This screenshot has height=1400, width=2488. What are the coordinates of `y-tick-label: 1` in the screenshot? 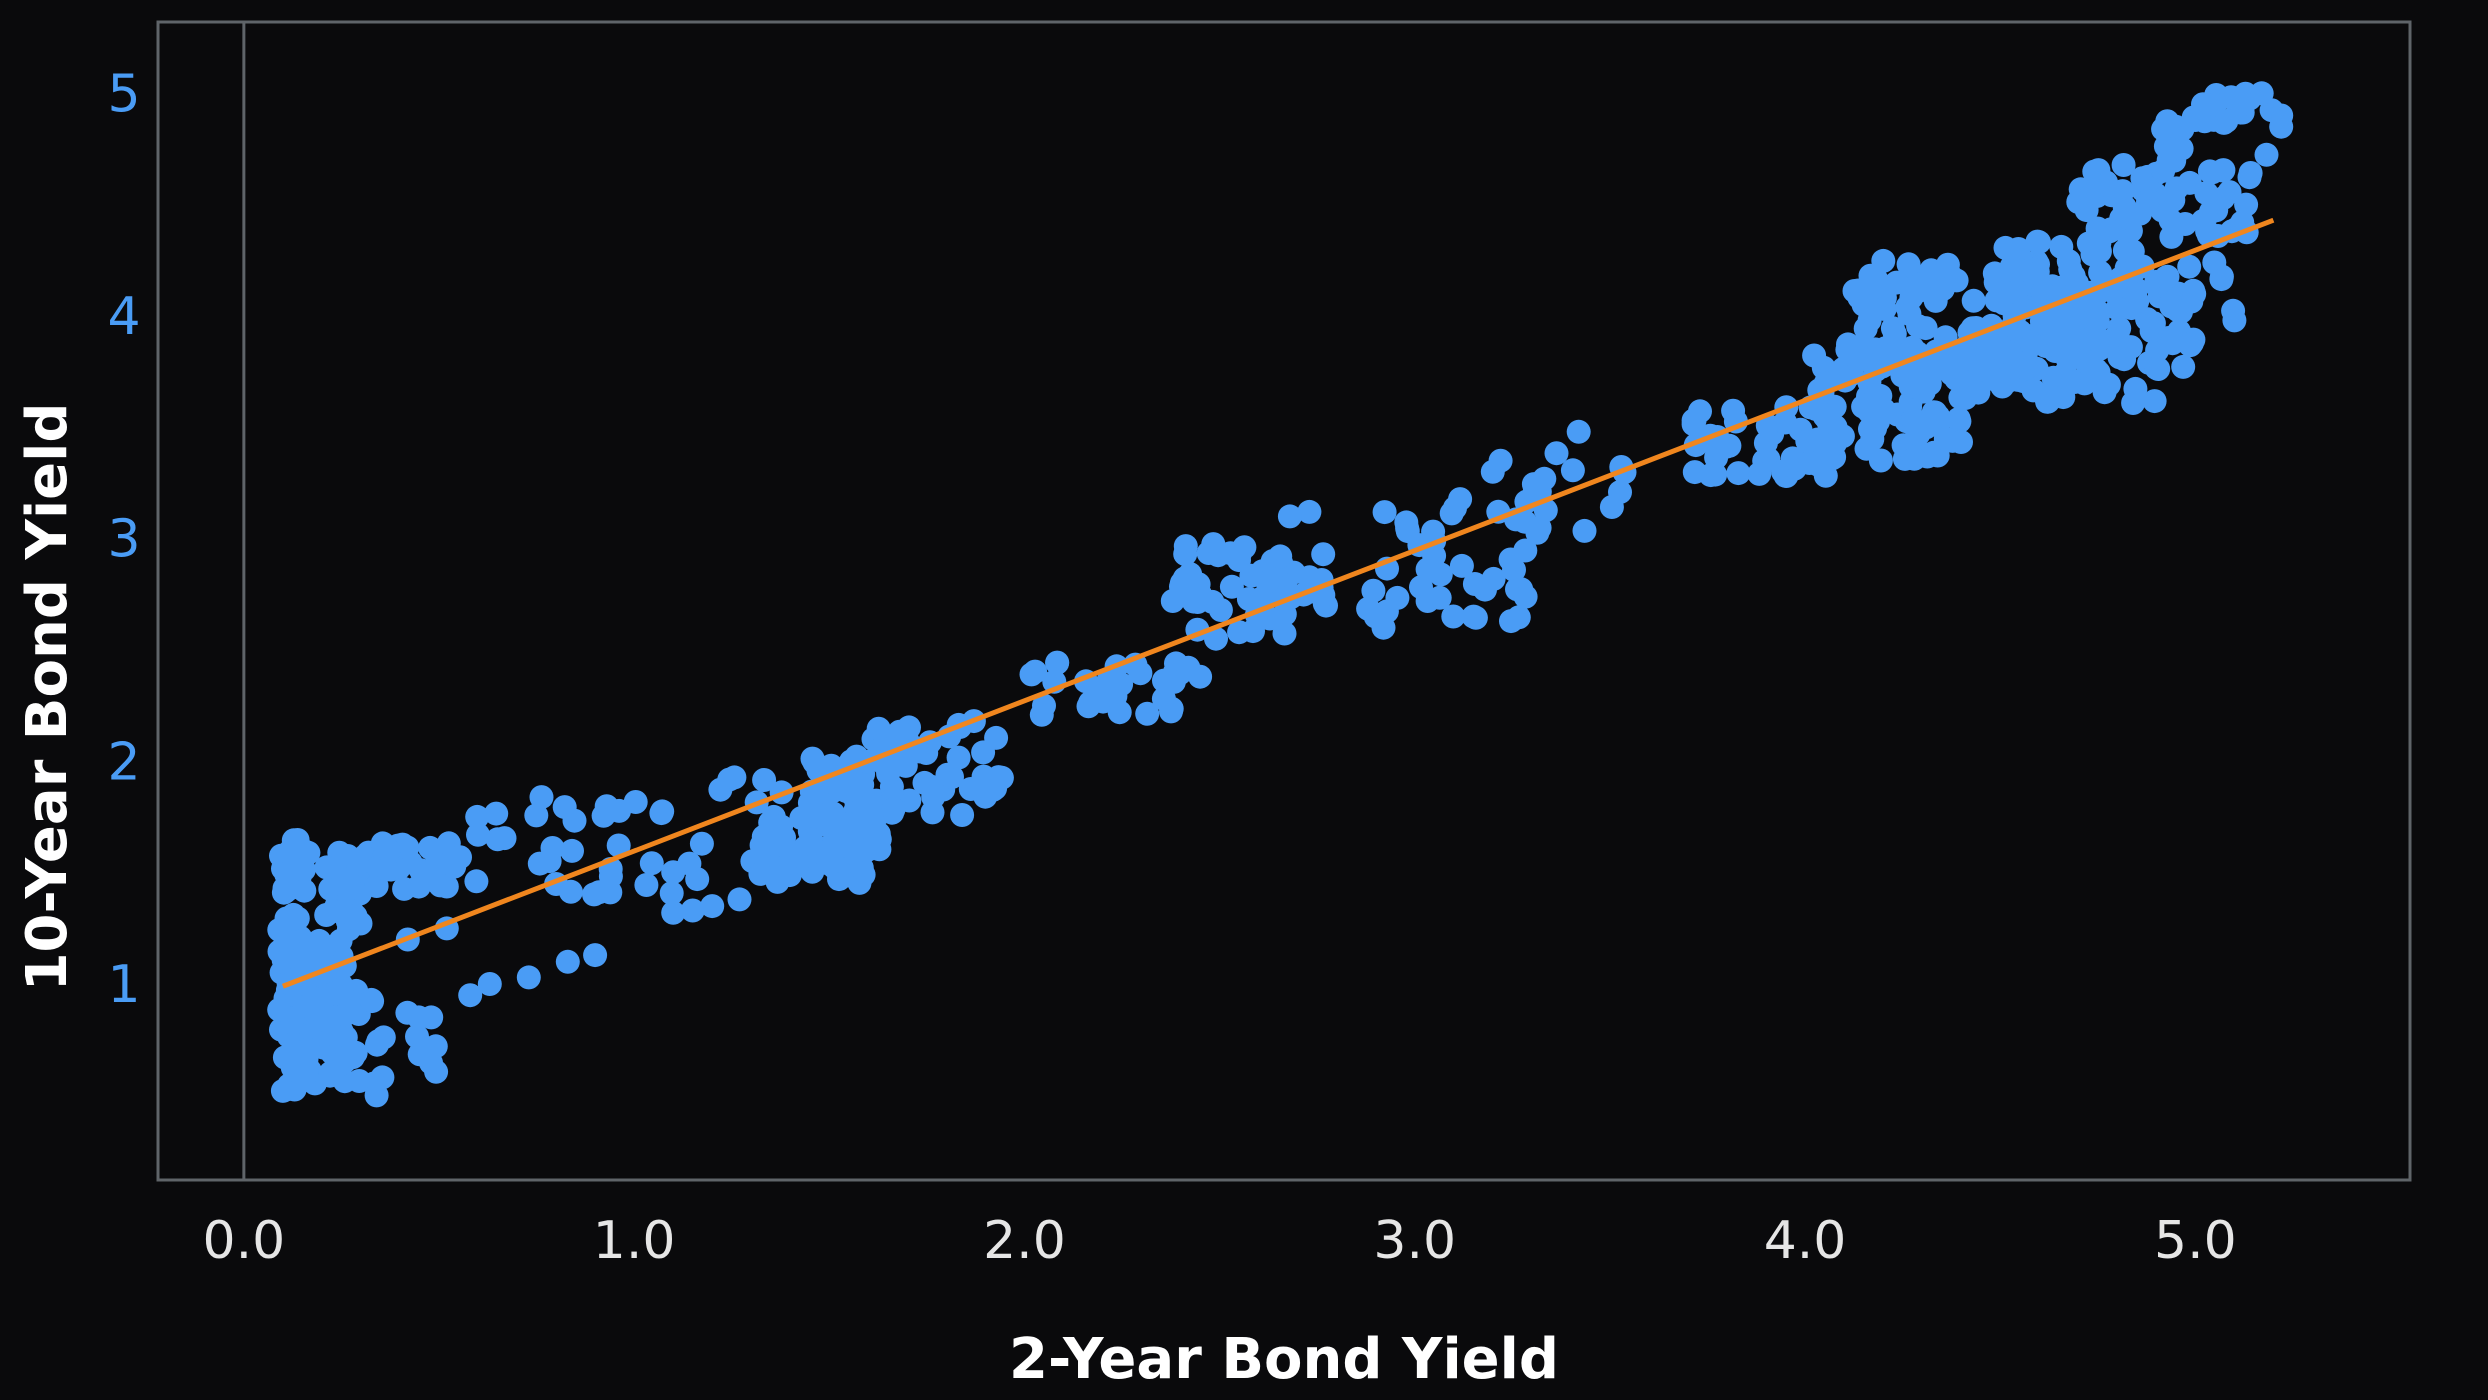 It's located at (123, 985).